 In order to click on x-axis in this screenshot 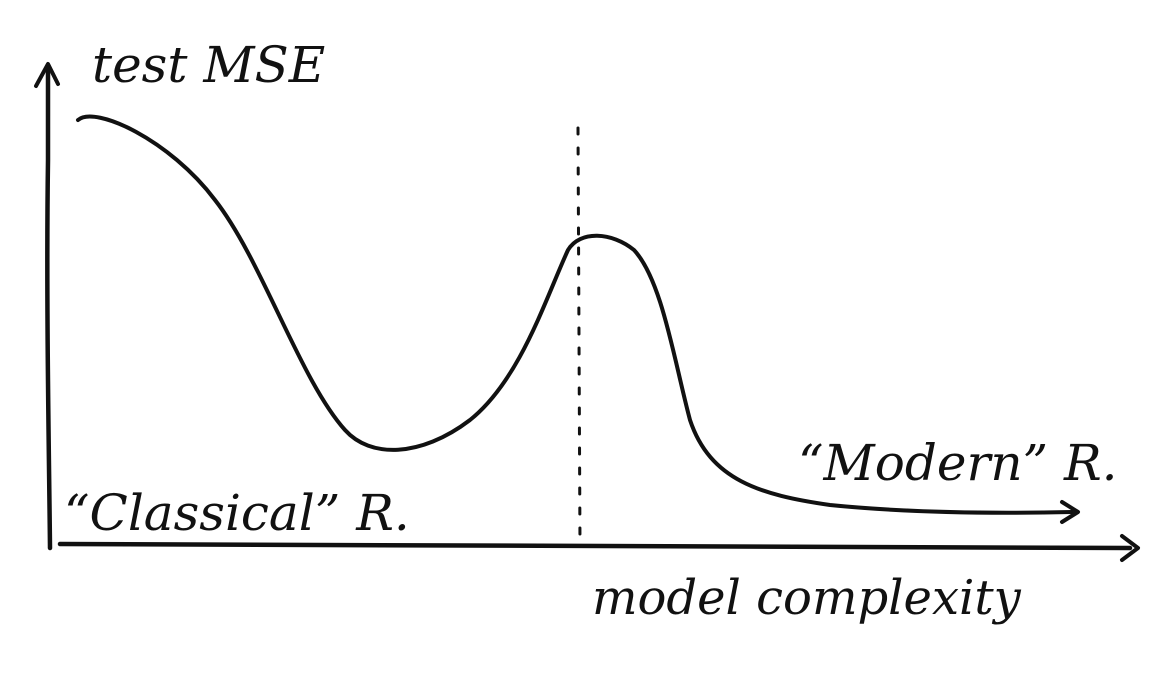, I will do `click(598, 548)`.